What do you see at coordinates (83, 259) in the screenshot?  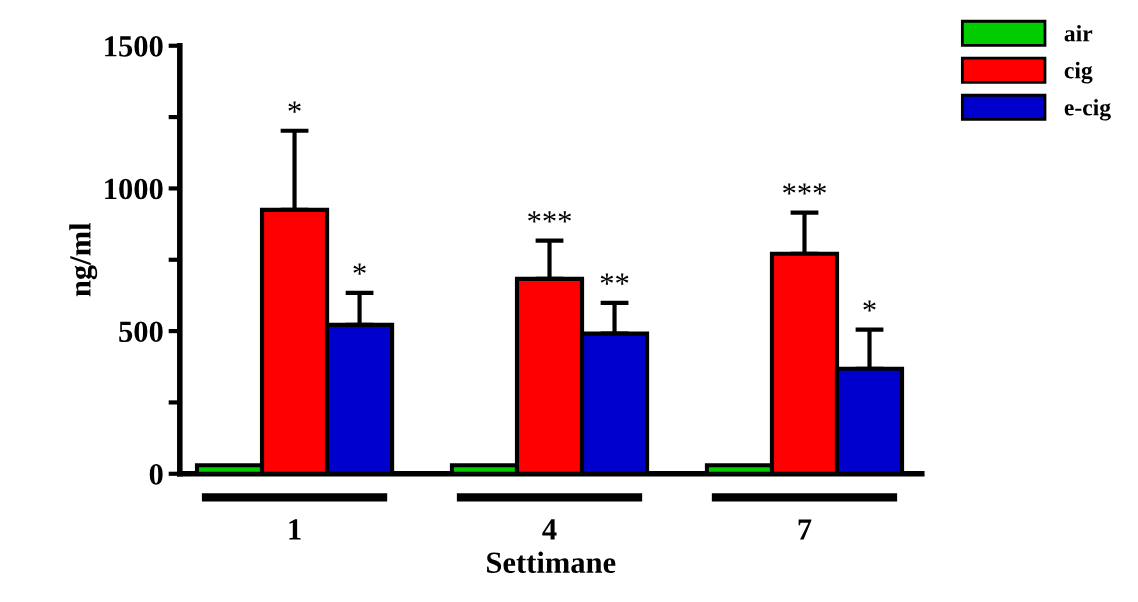 I see `y-axis-title: ng/ml` at bounding box center [83, 259].